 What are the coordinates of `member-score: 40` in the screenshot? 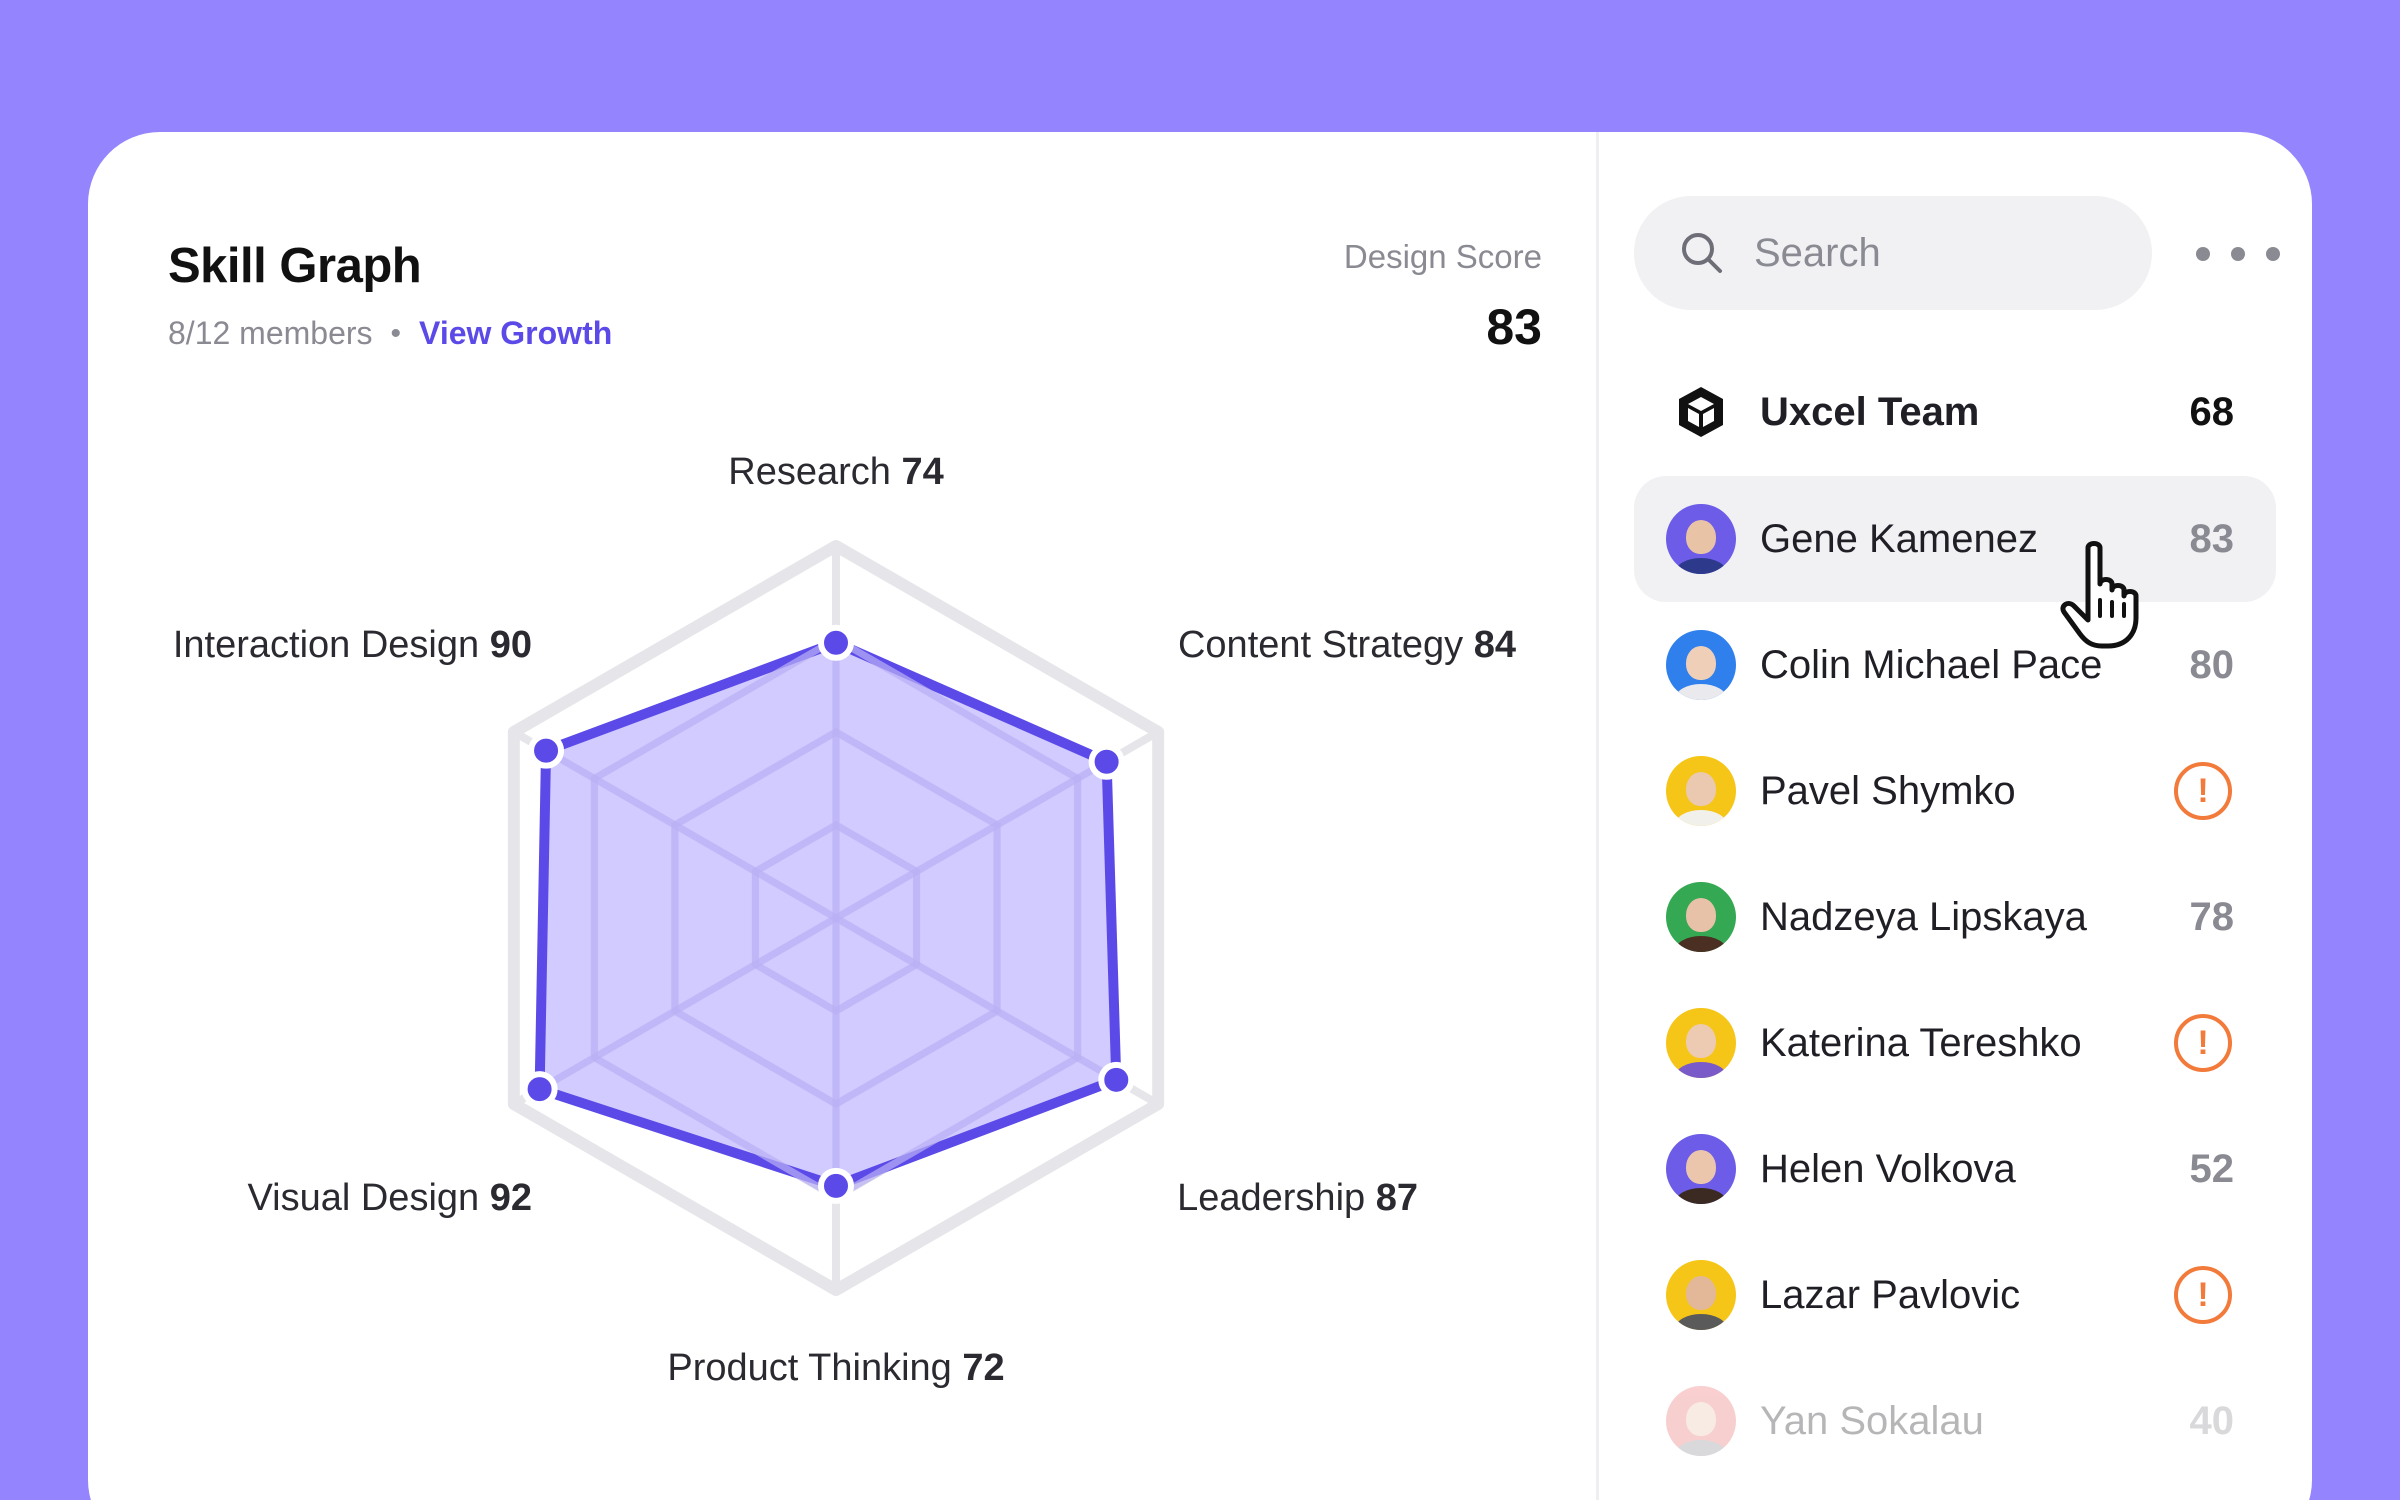 It's located at (2212, 1420).